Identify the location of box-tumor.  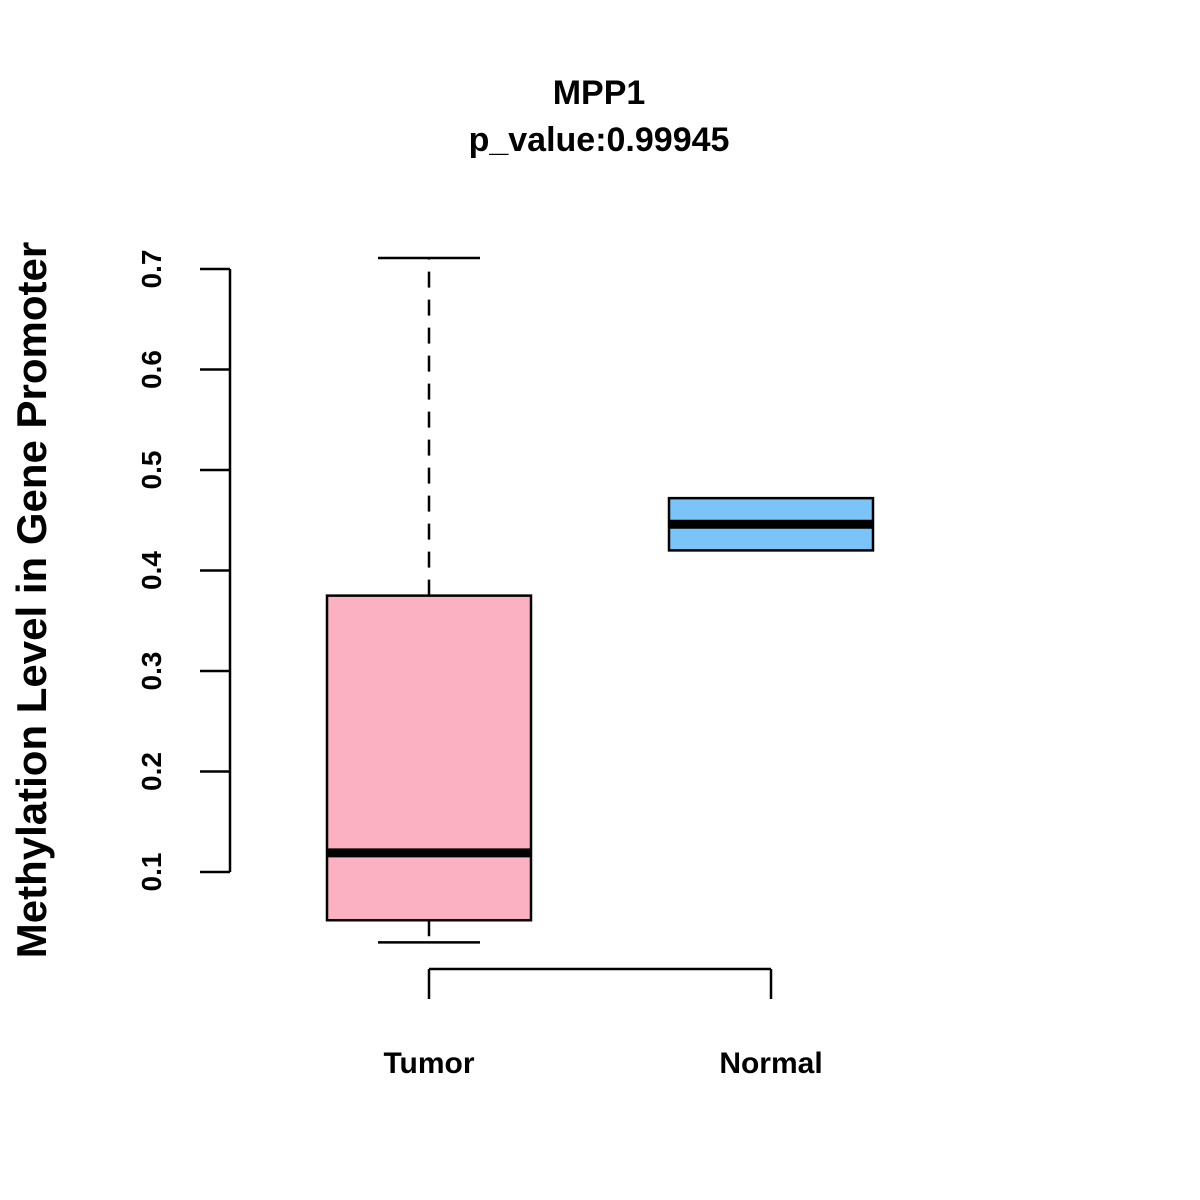
(429, 600).